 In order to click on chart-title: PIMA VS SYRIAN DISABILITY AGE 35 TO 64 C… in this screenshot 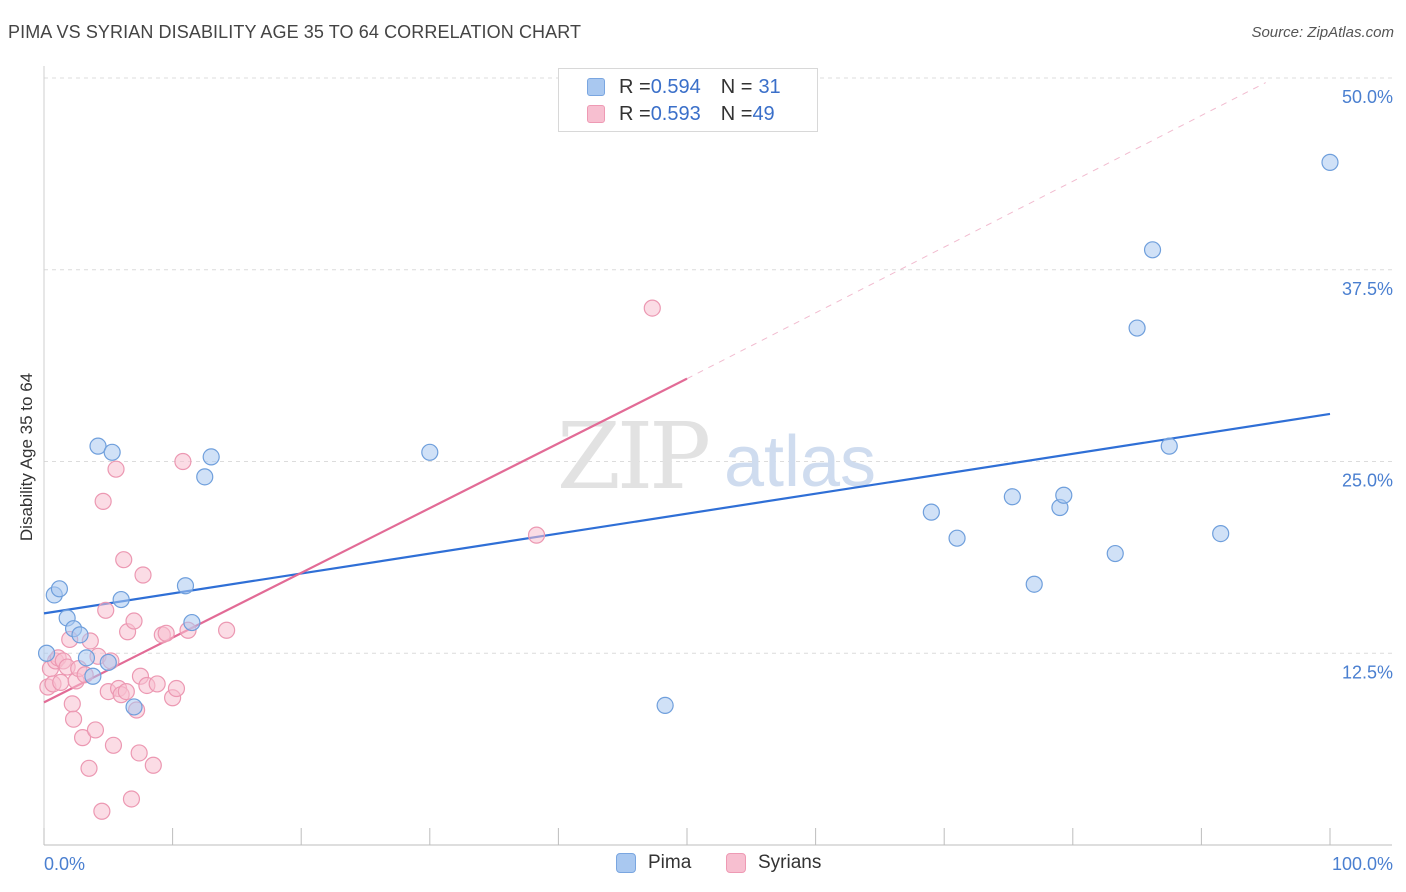, I will do `click(295, 32)`.